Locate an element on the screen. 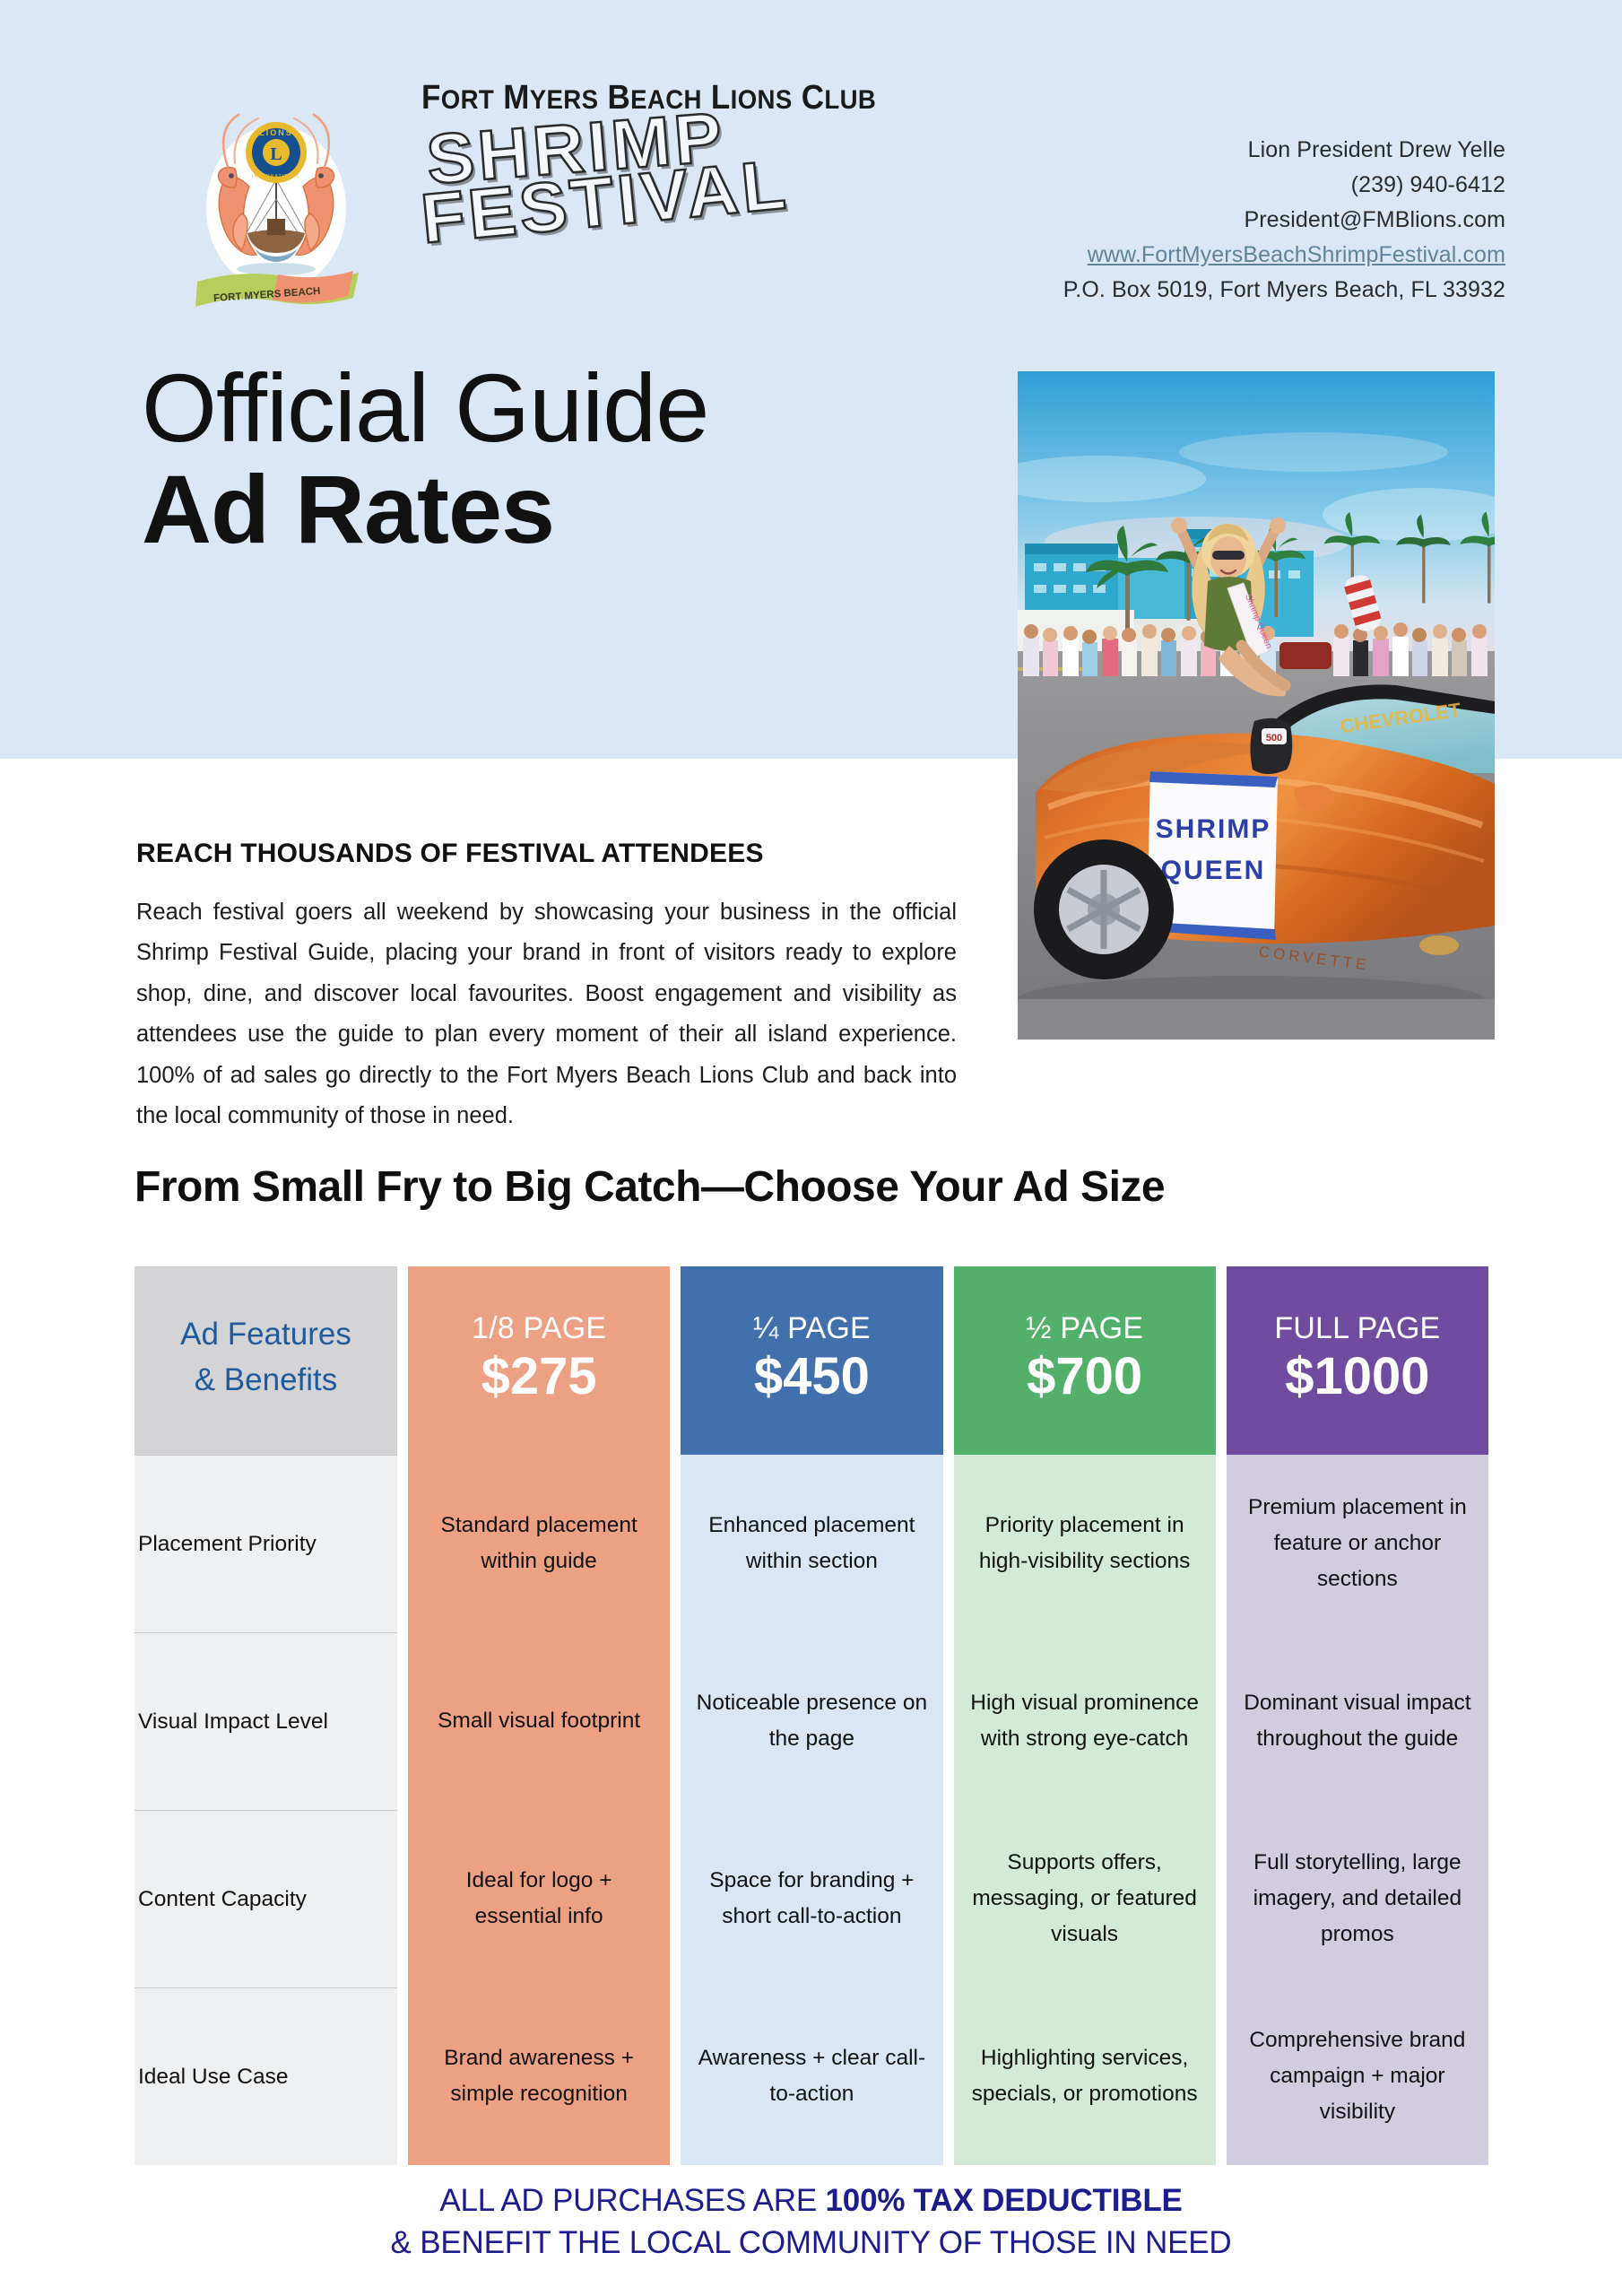 This screenshot has height=2296, width=1622. price-half-page: $700 is located at coordinates (1085, 1376).